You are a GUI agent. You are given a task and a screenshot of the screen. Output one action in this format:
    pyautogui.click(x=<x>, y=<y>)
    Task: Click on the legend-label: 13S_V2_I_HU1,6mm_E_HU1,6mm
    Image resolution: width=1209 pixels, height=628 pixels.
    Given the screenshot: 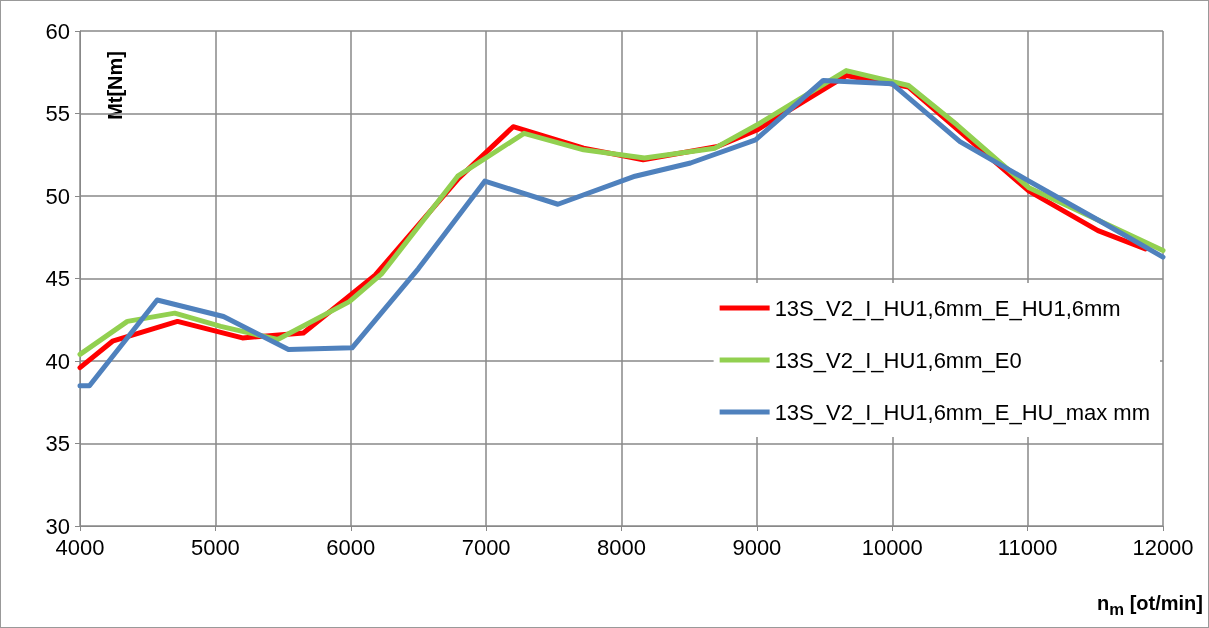 What is the action you would take?
    pyautogui.click(x=947, y=308)
    